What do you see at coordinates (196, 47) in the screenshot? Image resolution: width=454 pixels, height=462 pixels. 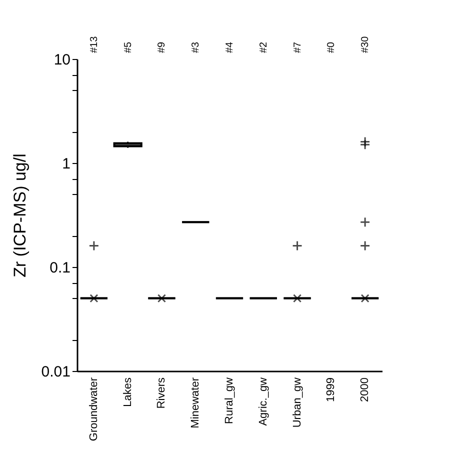 I see `text: #3` at bounding box center [196, 47].